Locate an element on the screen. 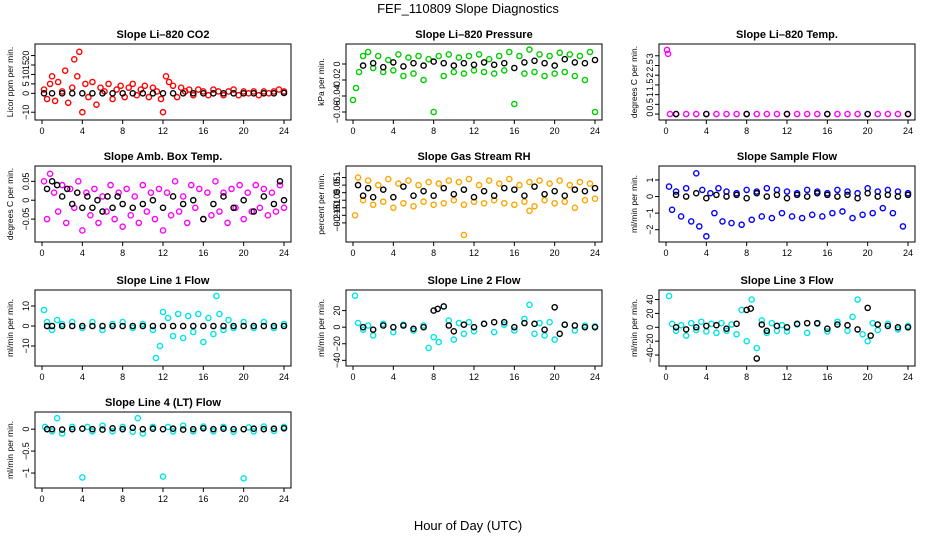  panel-title: Slope Line 4 (LT) Flow is located at coordinates (163, 403).